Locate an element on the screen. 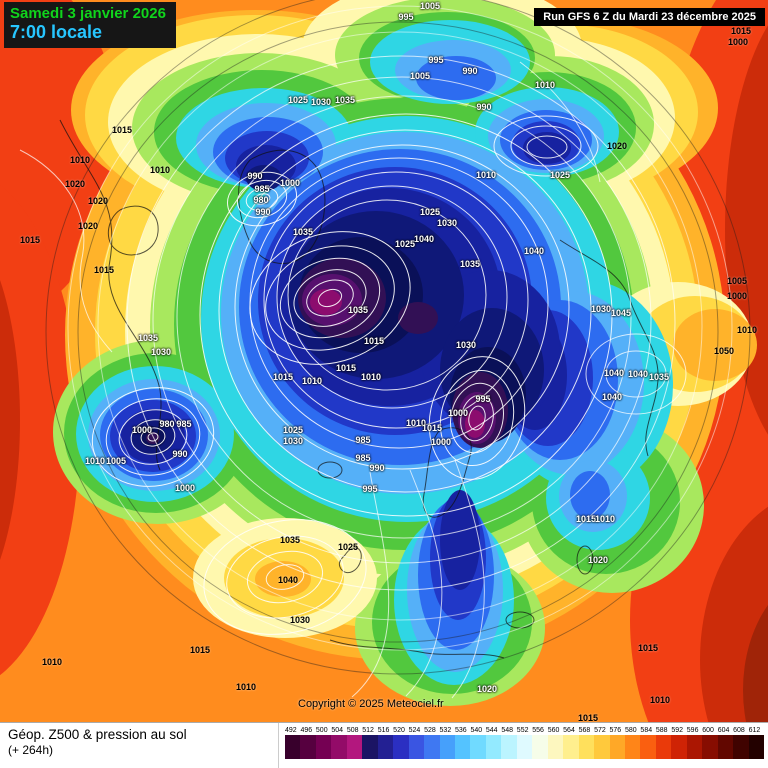  colorbar-tick-label: 536 is located at coordinates (460, 730).